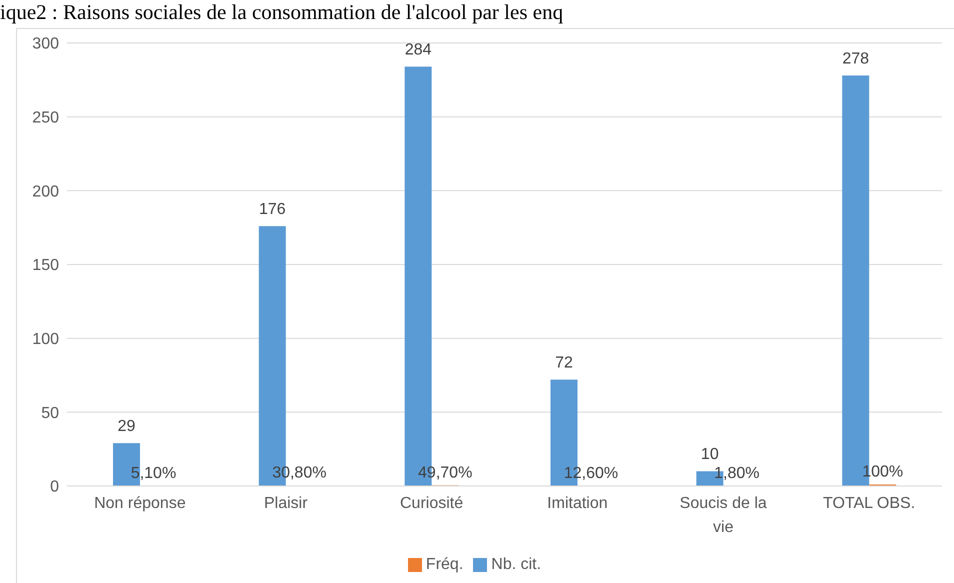 The height and width of the screenshot is (583, 954). What do you see at coordinates (564, 363) in the screenshot?
I see `data-label: 72` at bounding box center [564, 363].